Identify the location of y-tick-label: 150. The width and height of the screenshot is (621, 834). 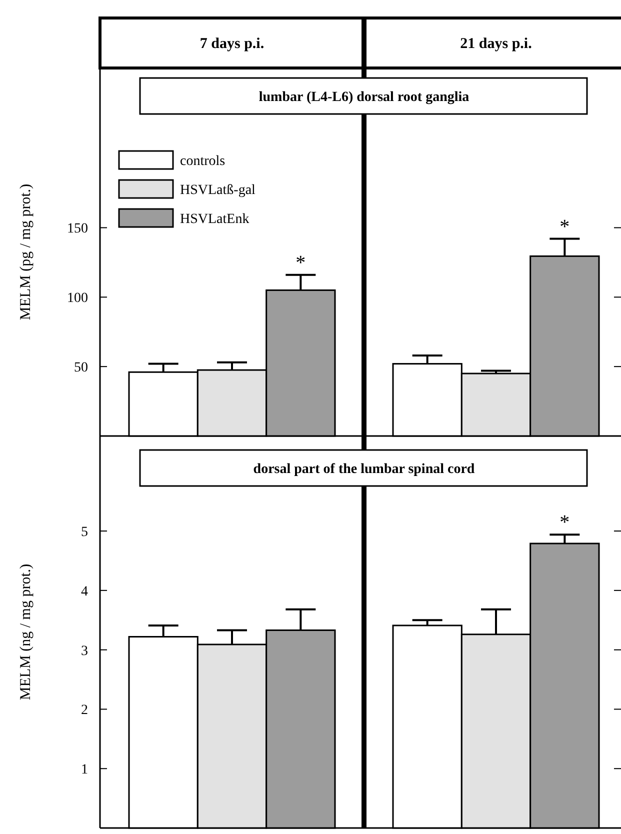
(77, 229).